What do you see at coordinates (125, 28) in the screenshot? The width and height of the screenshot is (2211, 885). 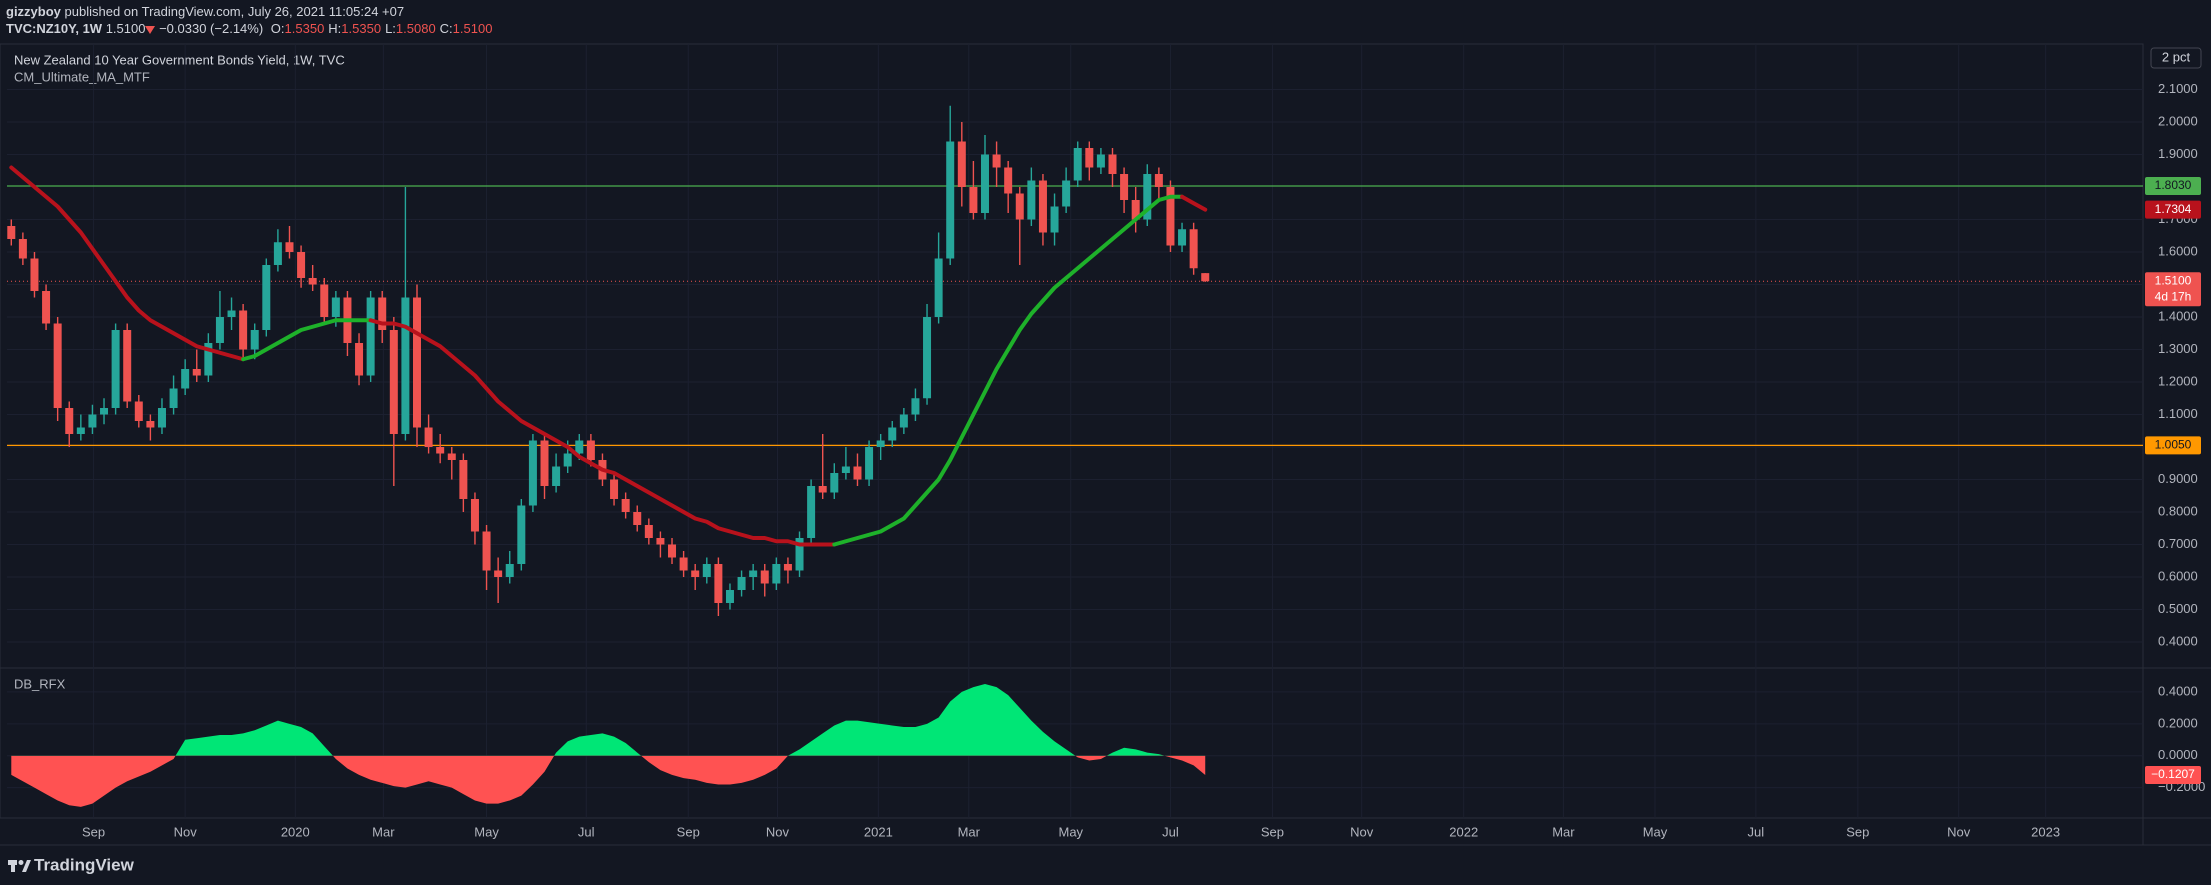 I see `last-value: 1.5100` at bounding box center [125, 28].